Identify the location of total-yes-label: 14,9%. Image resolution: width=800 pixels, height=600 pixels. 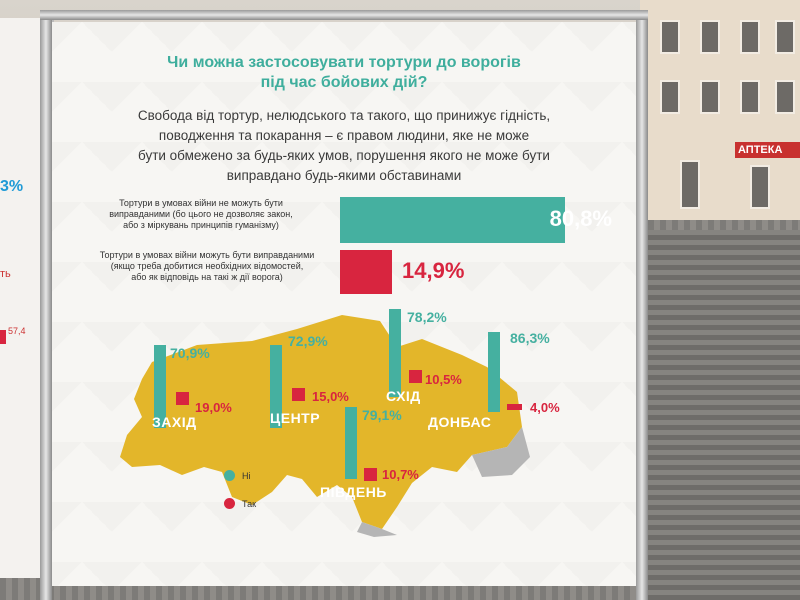
(433, 270).